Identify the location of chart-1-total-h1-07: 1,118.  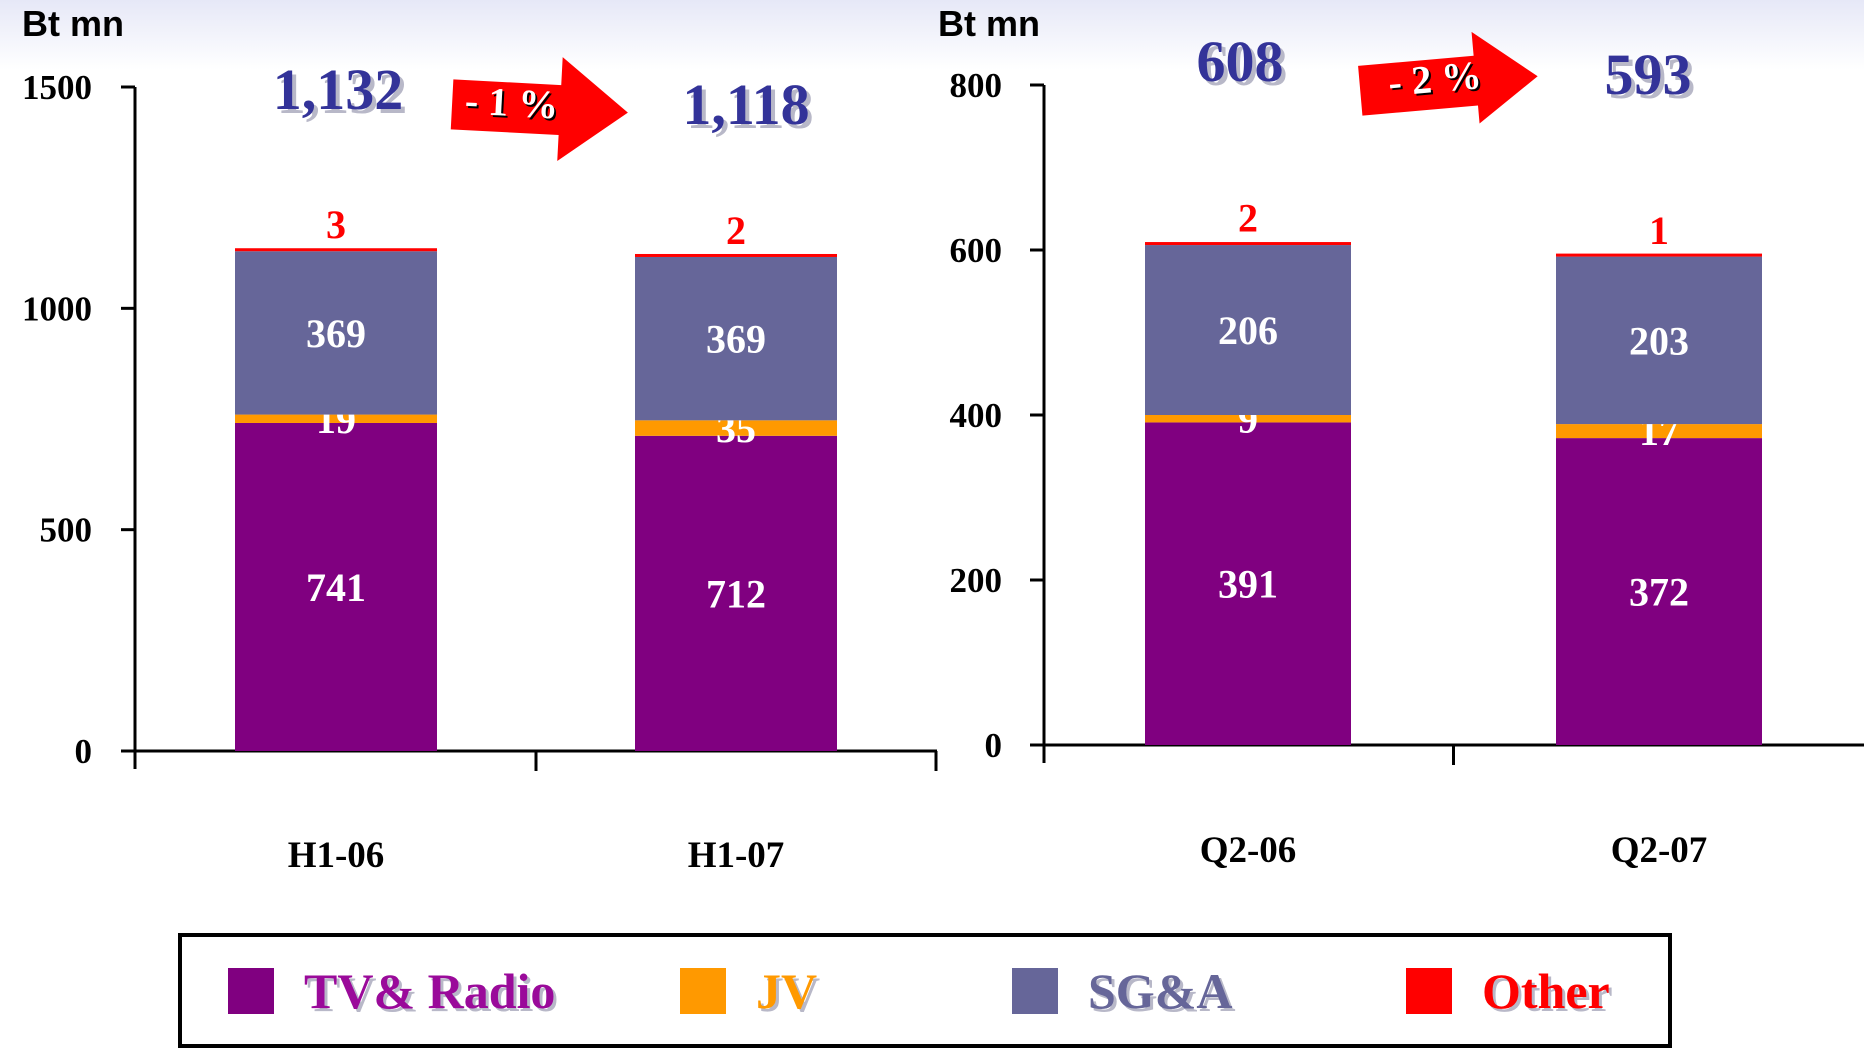
(745, 104).